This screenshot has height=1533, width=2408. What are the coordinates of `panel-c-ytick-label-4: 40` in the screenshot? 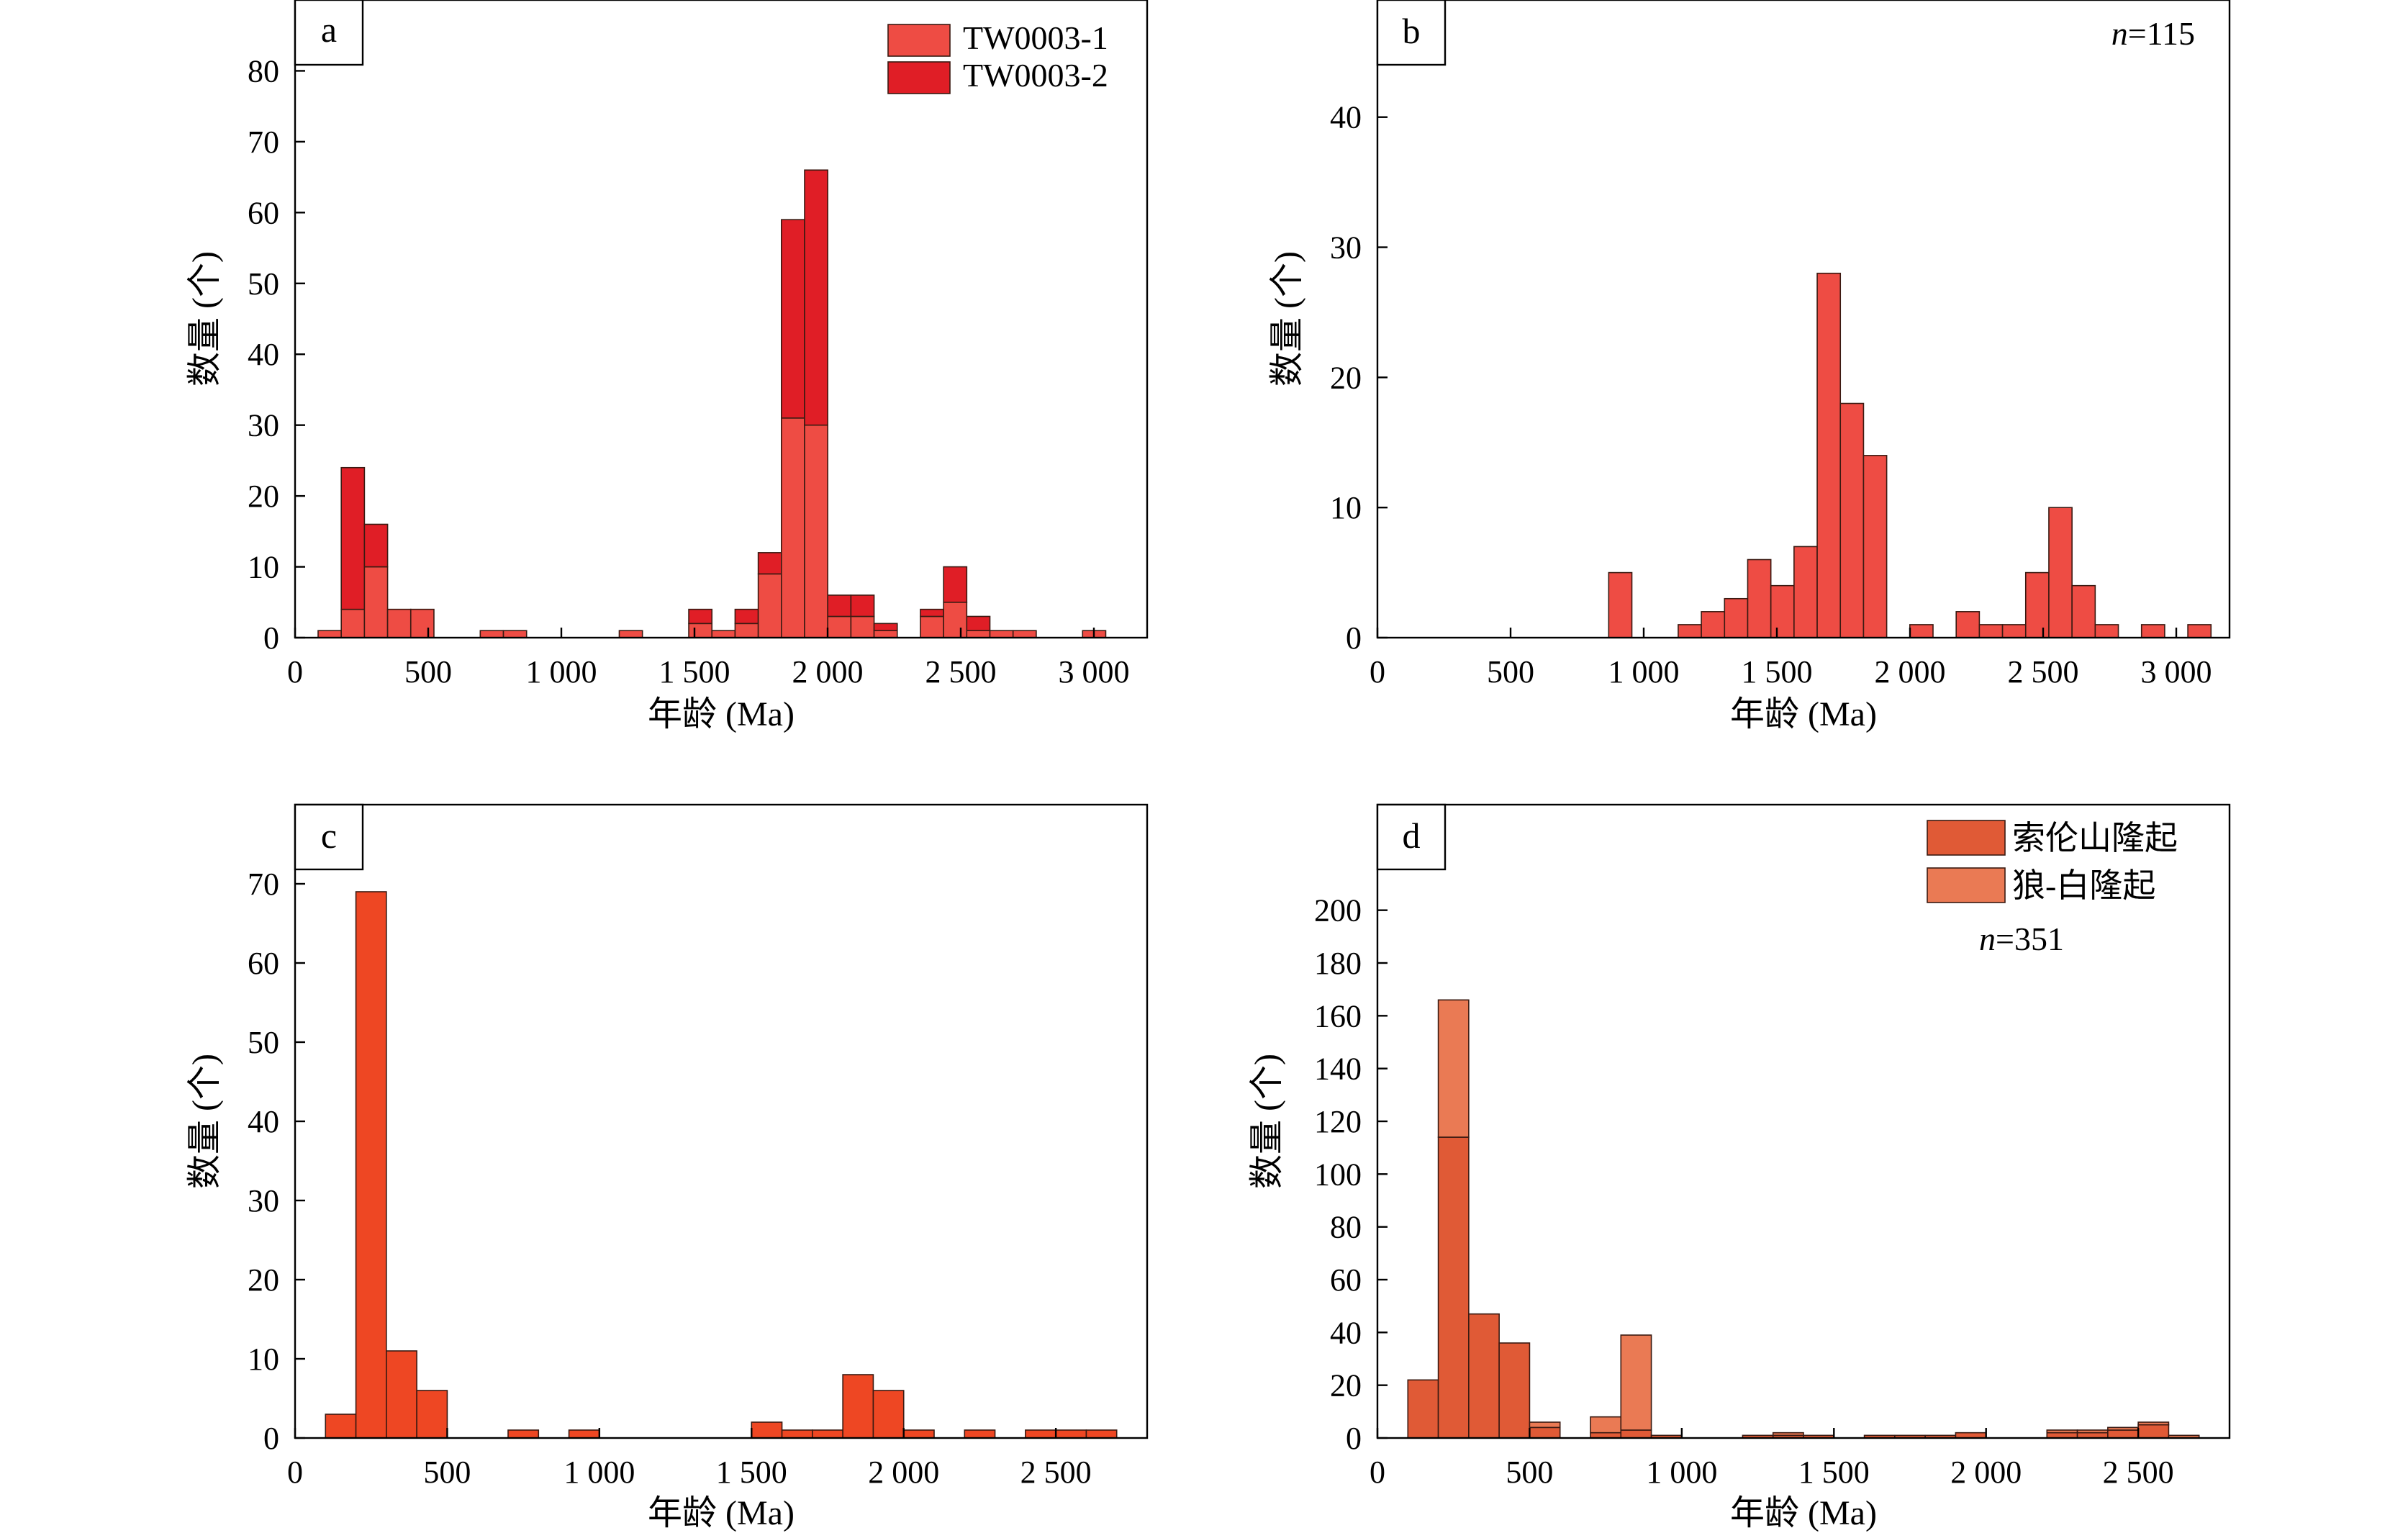 It's located at (263, 1121).